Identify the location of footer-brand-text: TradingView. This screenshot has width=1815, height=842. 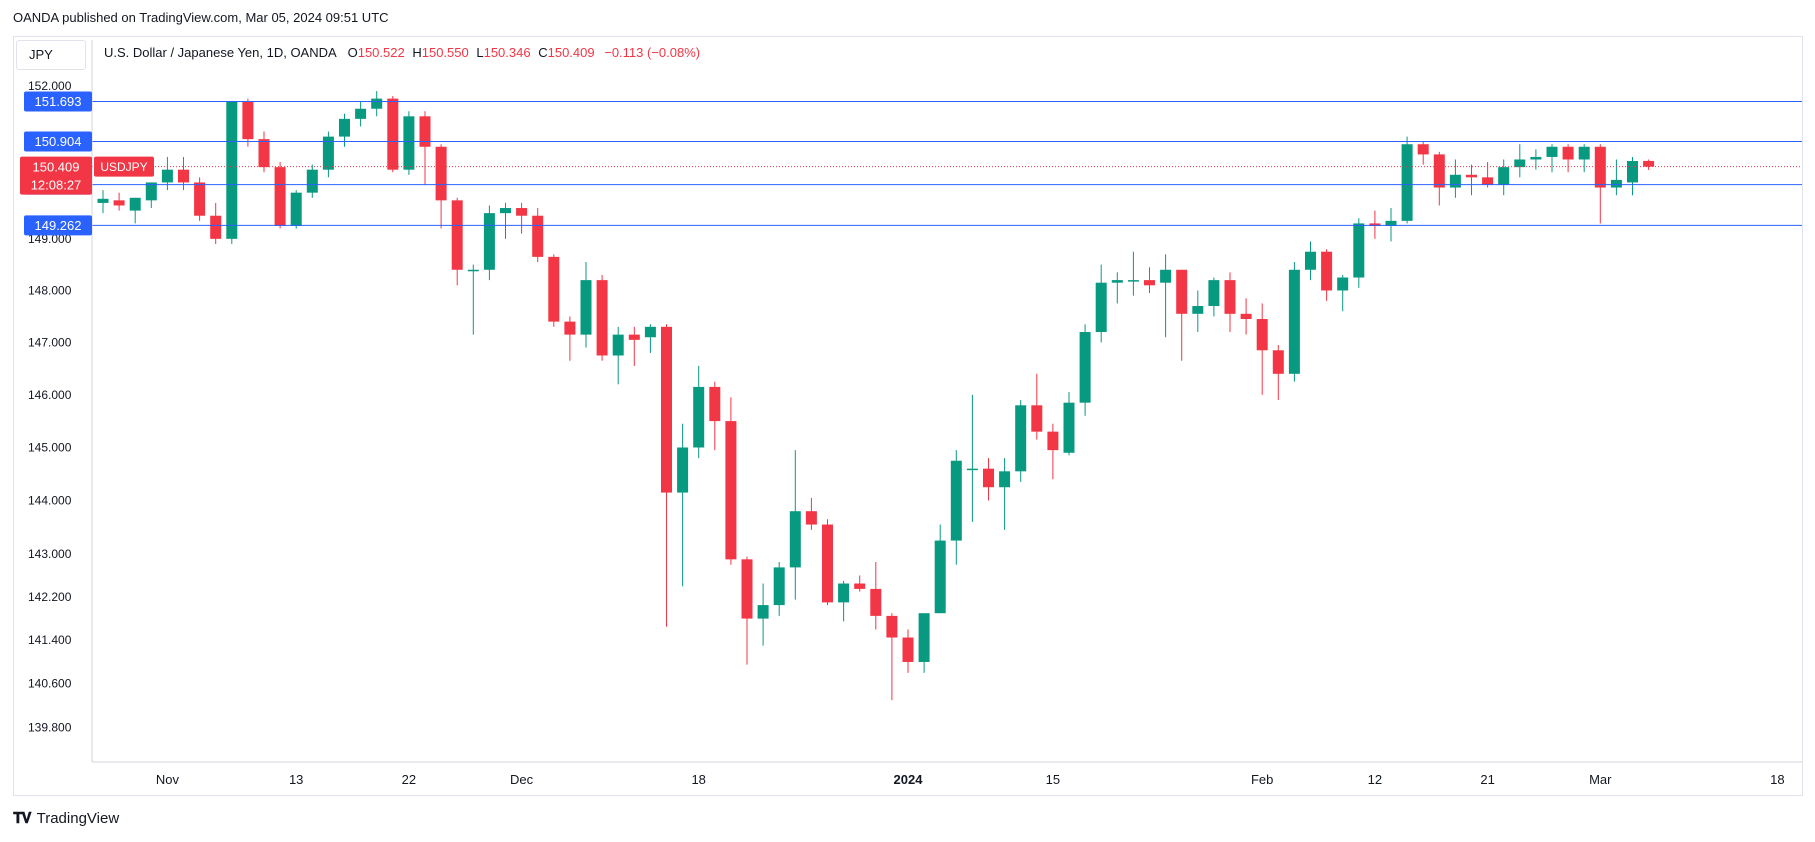
(78, 818).